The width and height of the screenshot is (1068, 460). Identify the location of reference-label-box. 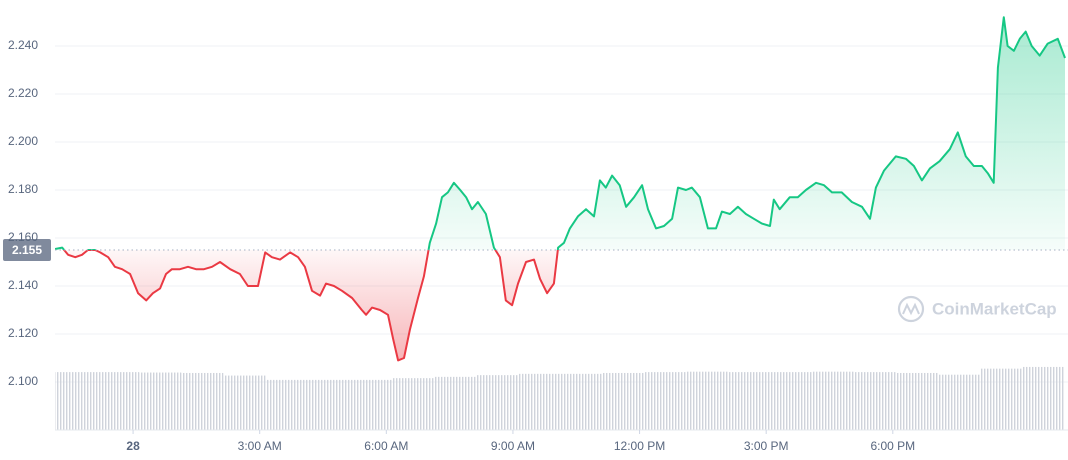
(27, 250).